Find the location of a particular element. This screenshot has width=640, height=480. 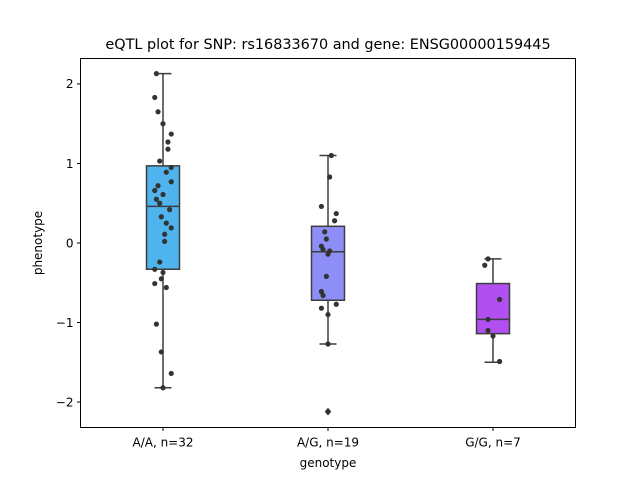

y-axis: −2 −1 0 1 2 is located at coordinates (68, 243).